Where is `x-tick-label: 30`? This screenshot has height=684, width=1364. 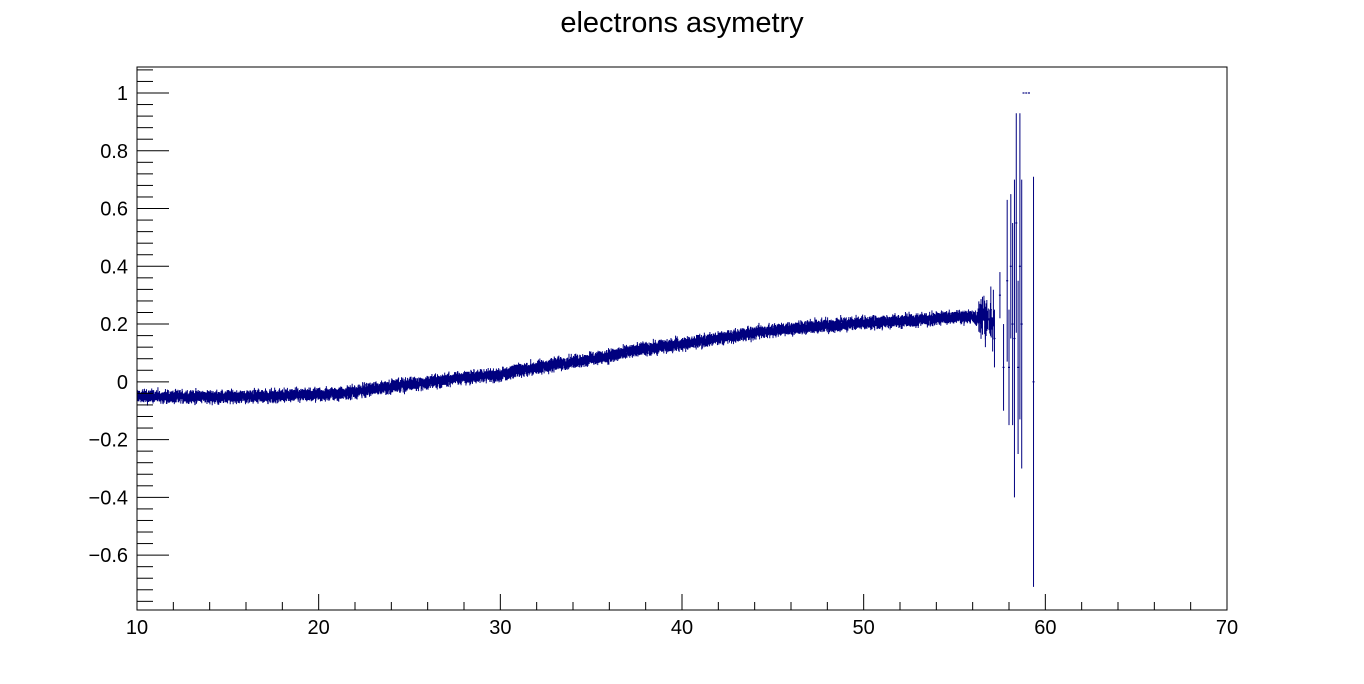 x-tick-label: 30 is located at coordinates (500, 628).